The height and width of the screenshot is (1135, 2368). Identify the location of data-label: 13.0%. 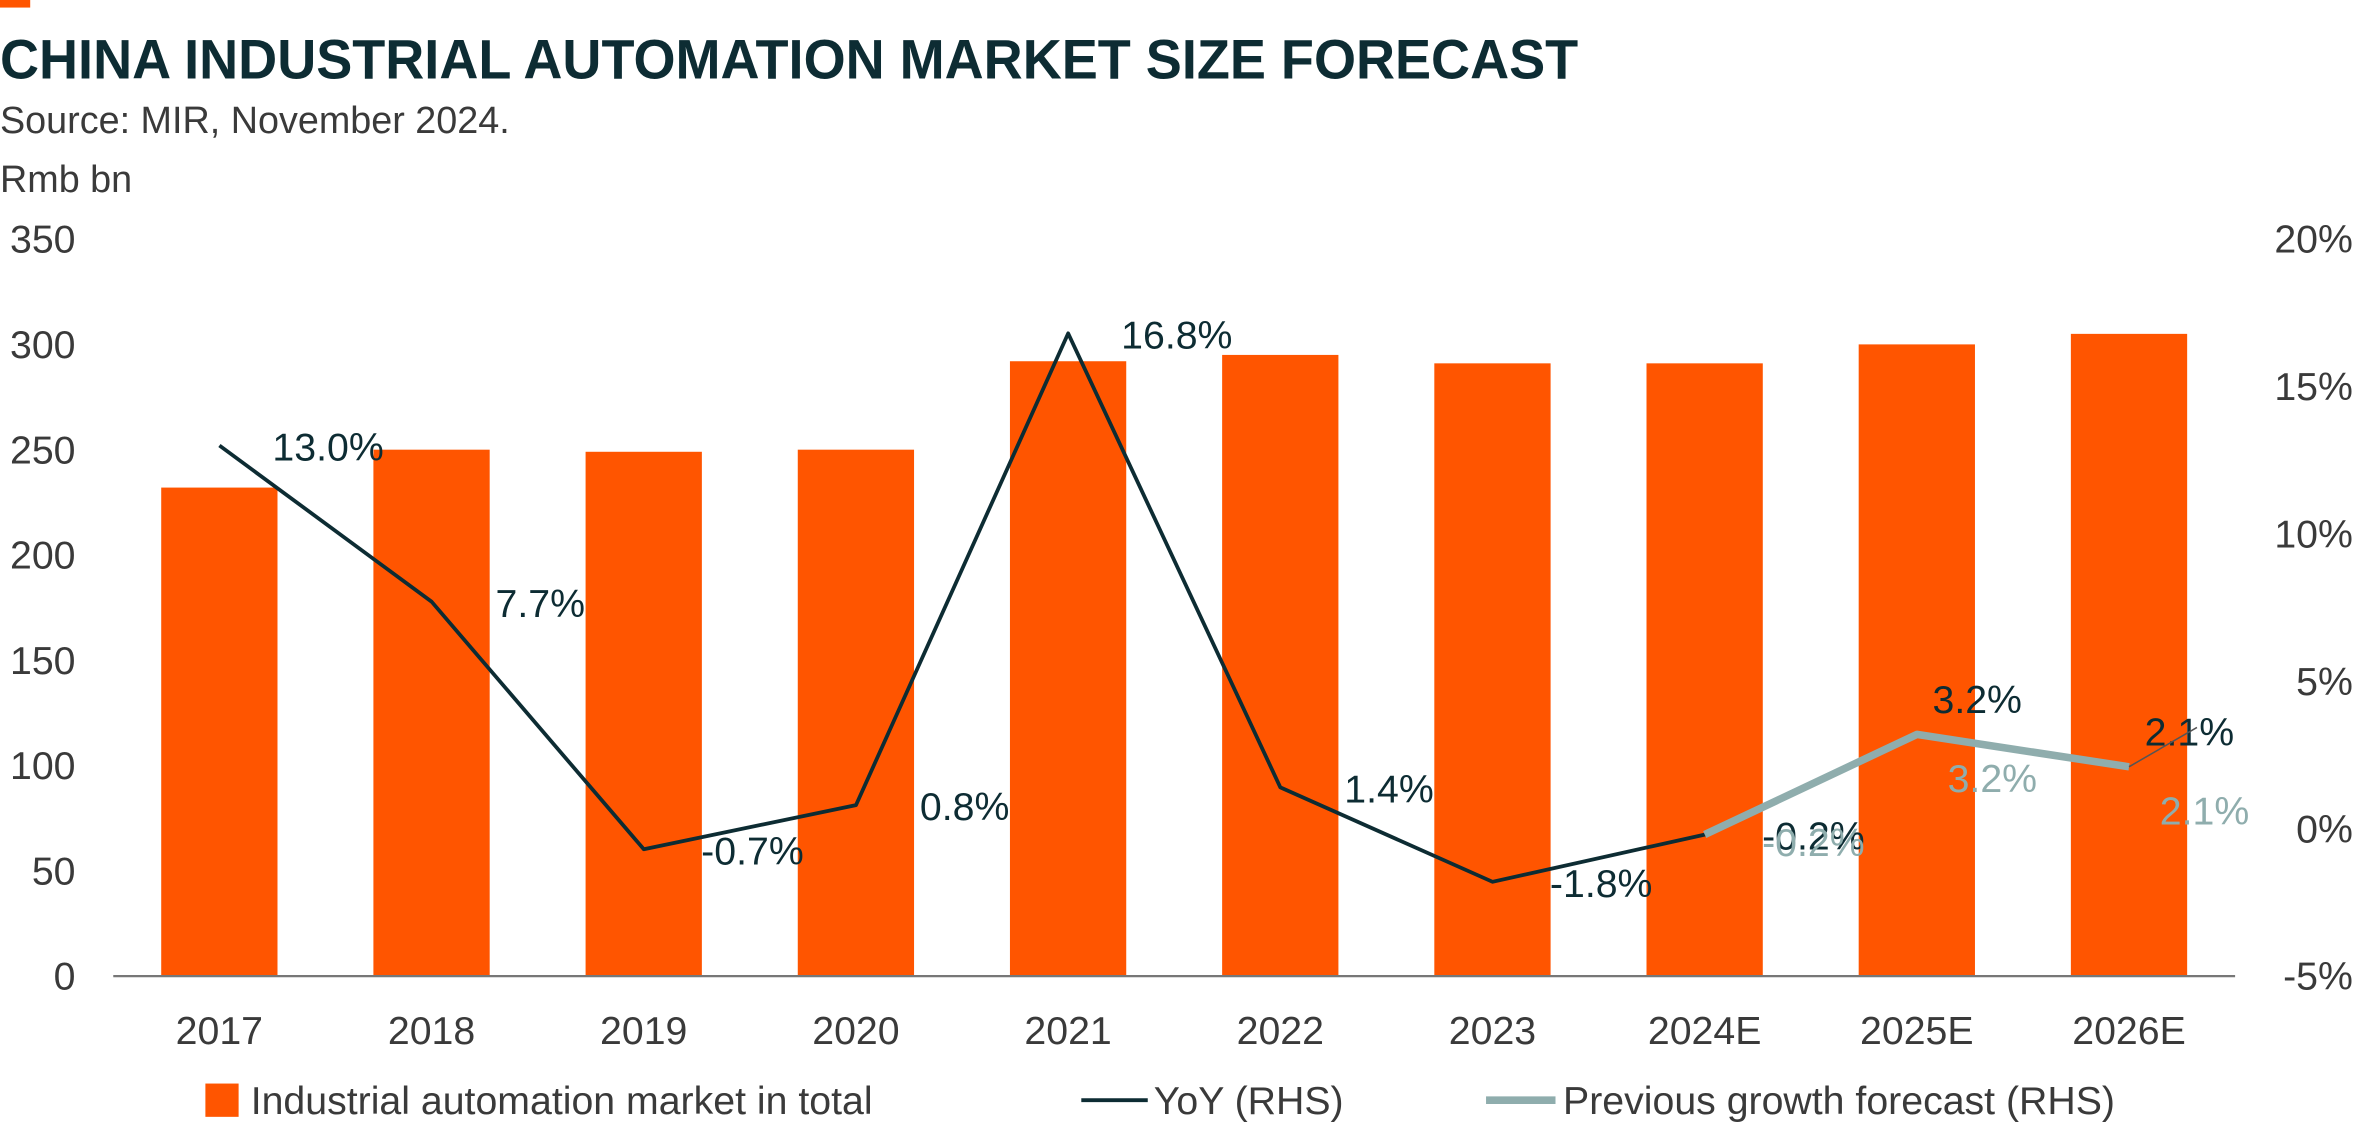
(327, 448).